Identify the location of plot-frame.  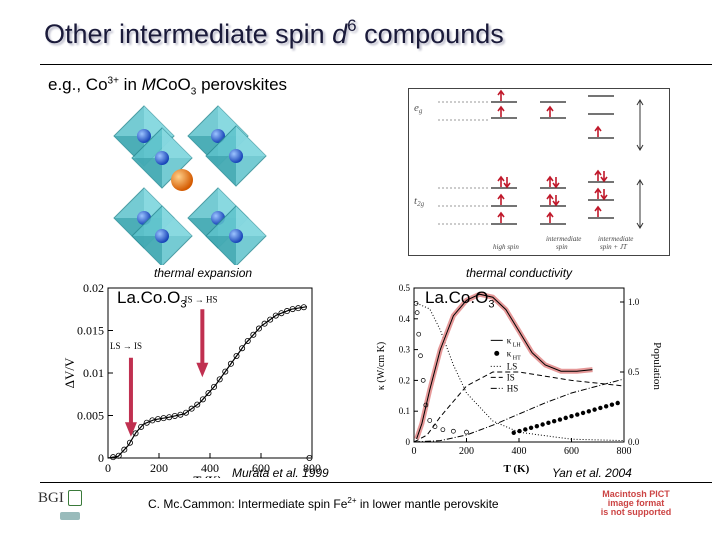
(519, 365).